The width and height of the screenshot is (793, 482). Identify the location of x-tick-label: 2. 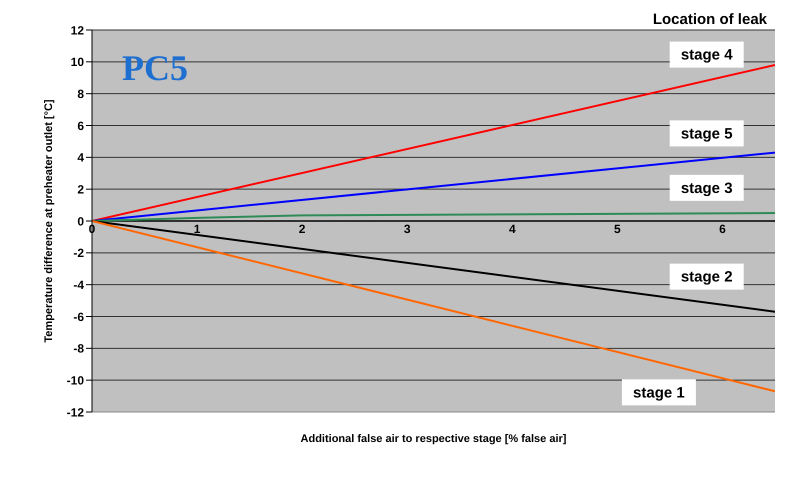
(302, 229).